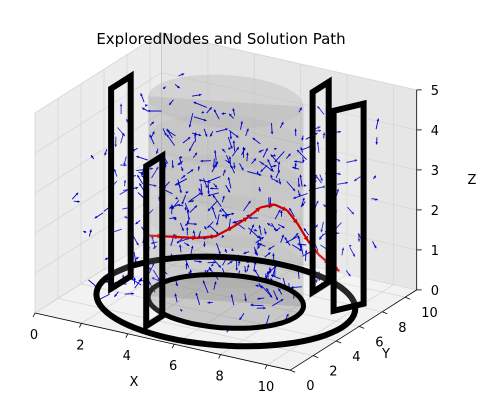 The height and width of the screenshot is (409, 499). What do you see at coordinates (80, 345) in the screenshot?
I see `x-tick-label: 2` at bounding box center [80, 345].